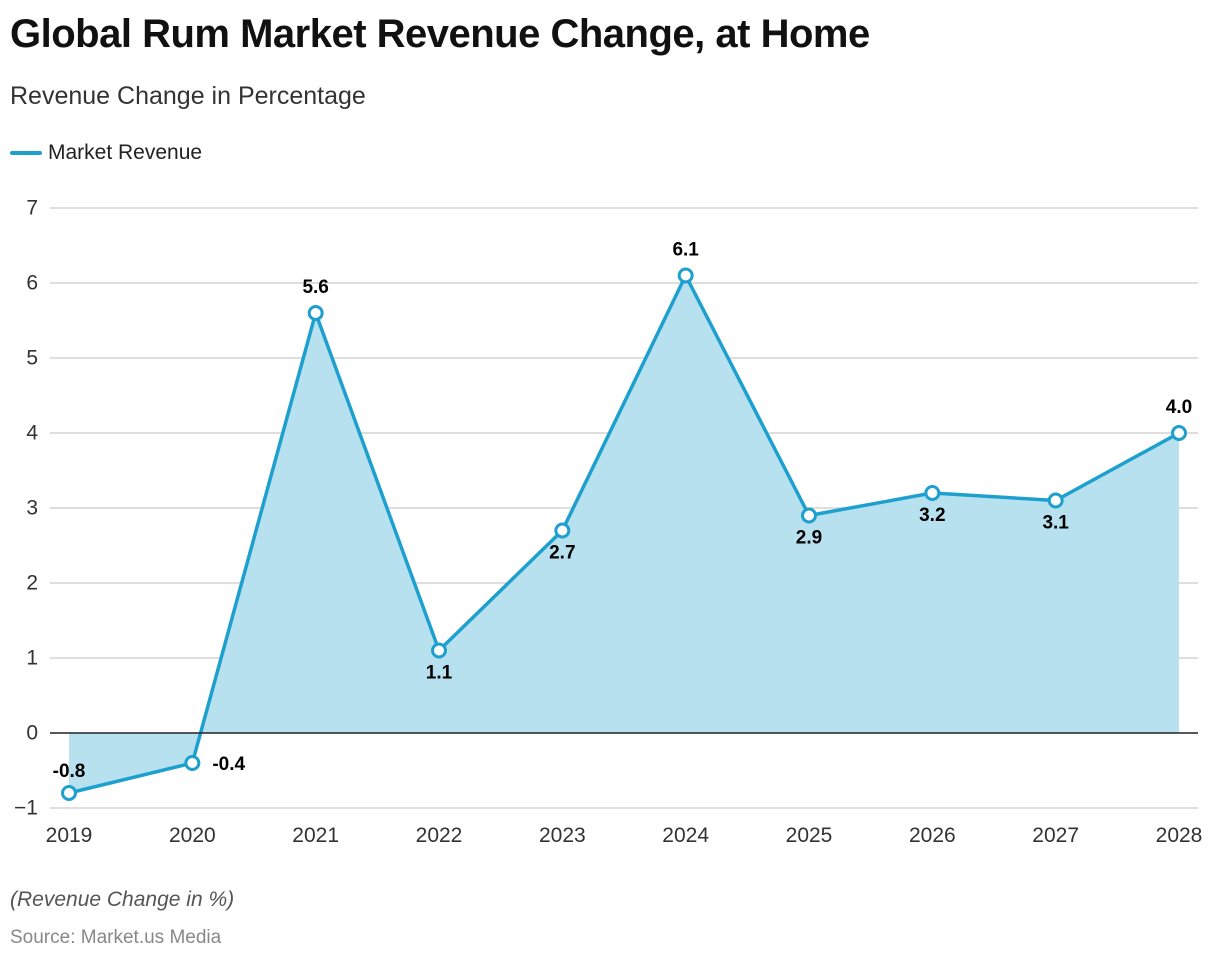 The width and height of the screenshot is (1220, 962). What do you see at coordinates (32, 583) in the screenshot?
I see `y-tick-label: 2` at bounding box center [32, 583].